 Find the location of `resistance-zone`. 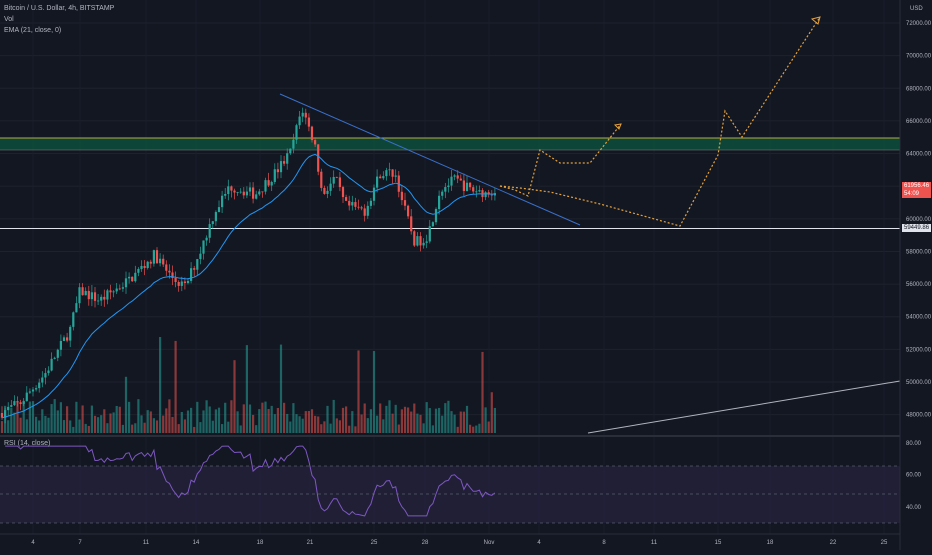

resistance-zone is located at coordinates (450, 144).